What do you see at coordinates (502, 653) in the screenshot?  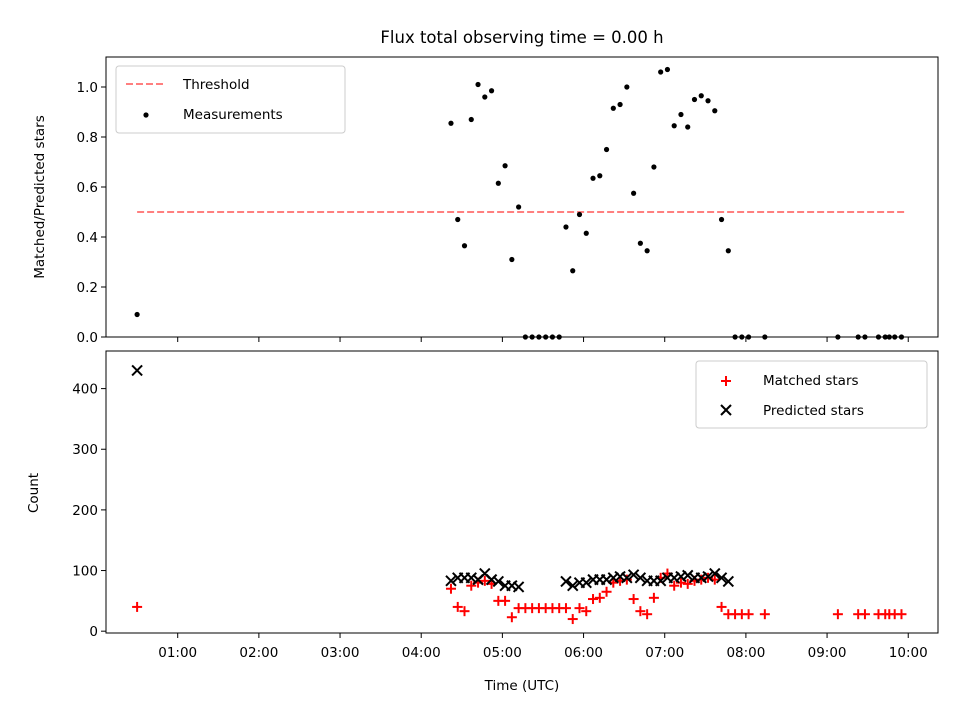 I see `x-tick-label: 05:00` at bounding box center [502, 653].